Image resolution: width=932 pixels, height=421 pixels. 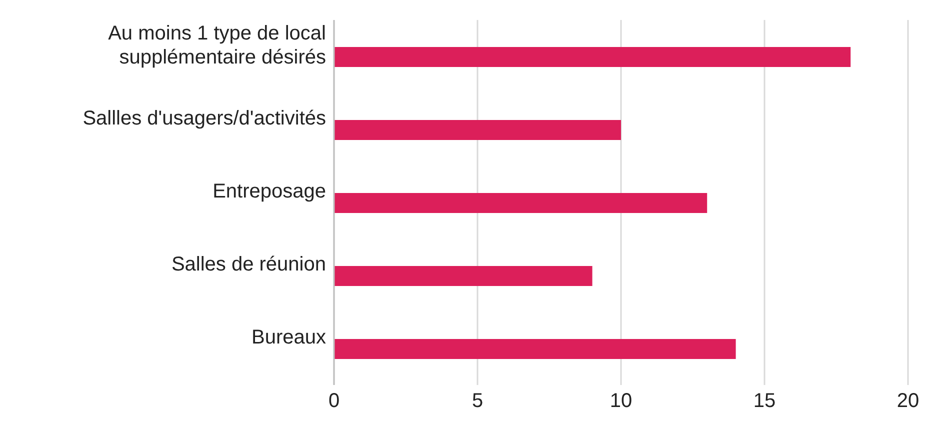 I want to click on x-tick-label: 0, so click(x=334, y=401).